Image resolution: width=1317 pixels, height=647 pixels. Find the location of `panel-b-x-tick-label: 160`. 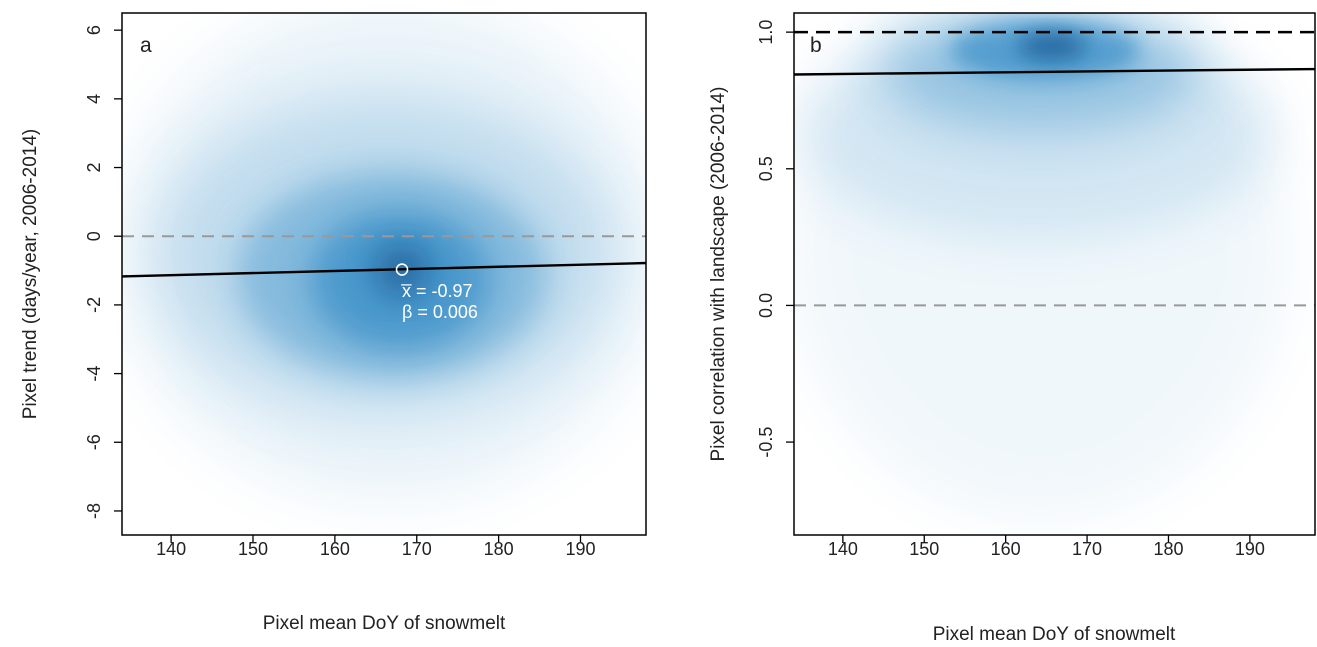

panel-b-x-tick-label: 160 is located at coordinates (1006, 549).